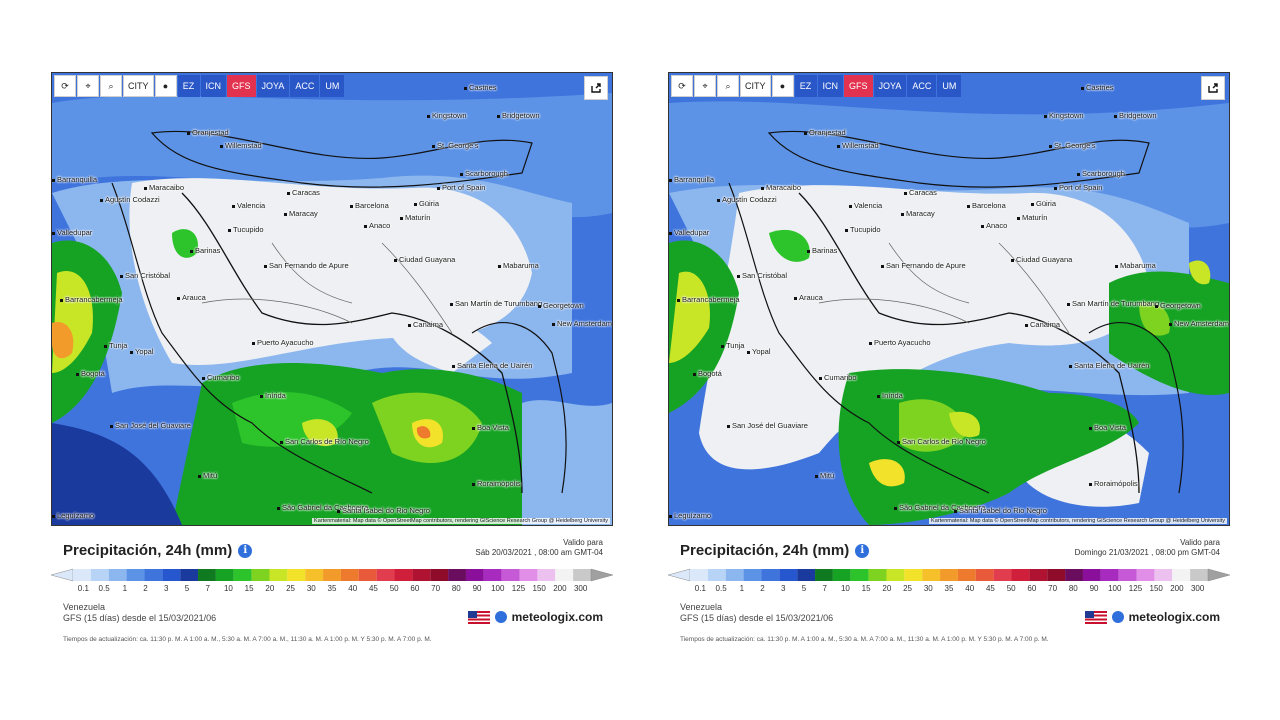 This screenshot has height=720, width=1280. What do you see at coordinates (1147, 552) in the screenshot?
I see `valid-date: Domingo 21/03/2021 , 08:00 pm GMT-04` at bounding box center [1147, 552].